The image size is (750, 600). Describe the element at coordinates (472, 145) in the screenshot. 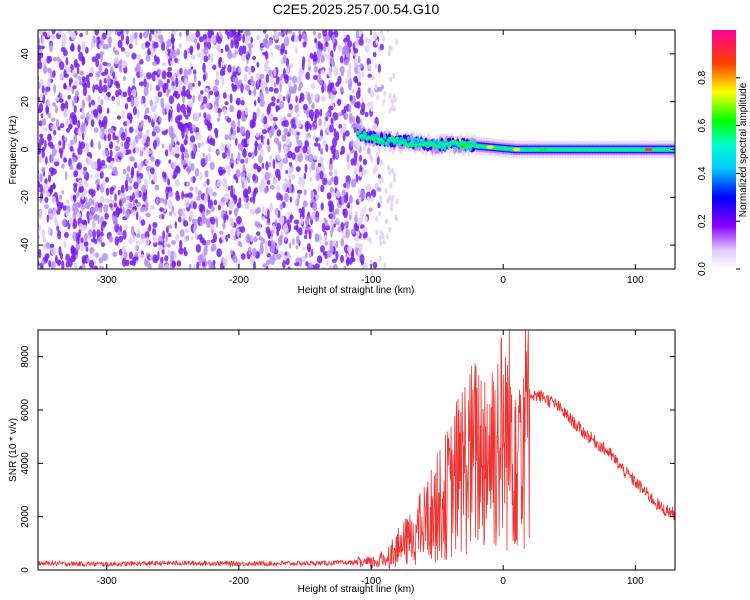

I see `signal-cell` at that location.